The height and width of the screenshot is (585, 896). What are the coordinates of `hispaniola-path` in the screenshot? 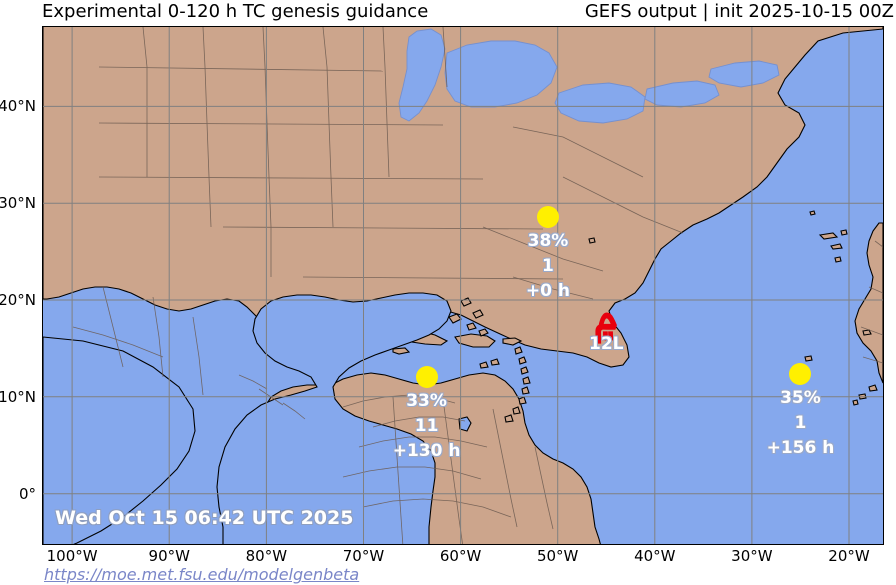 It's located at (475, 340).